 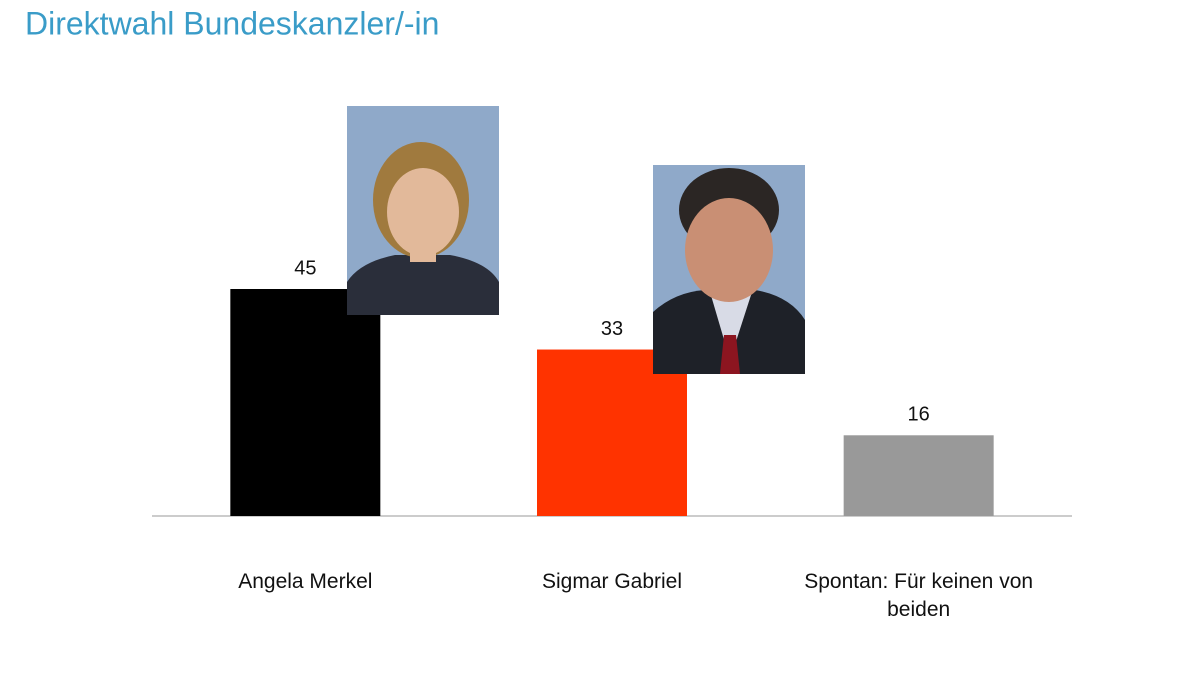 I want to click on category-label: Angela Merkel, so click(x=305, y=581).